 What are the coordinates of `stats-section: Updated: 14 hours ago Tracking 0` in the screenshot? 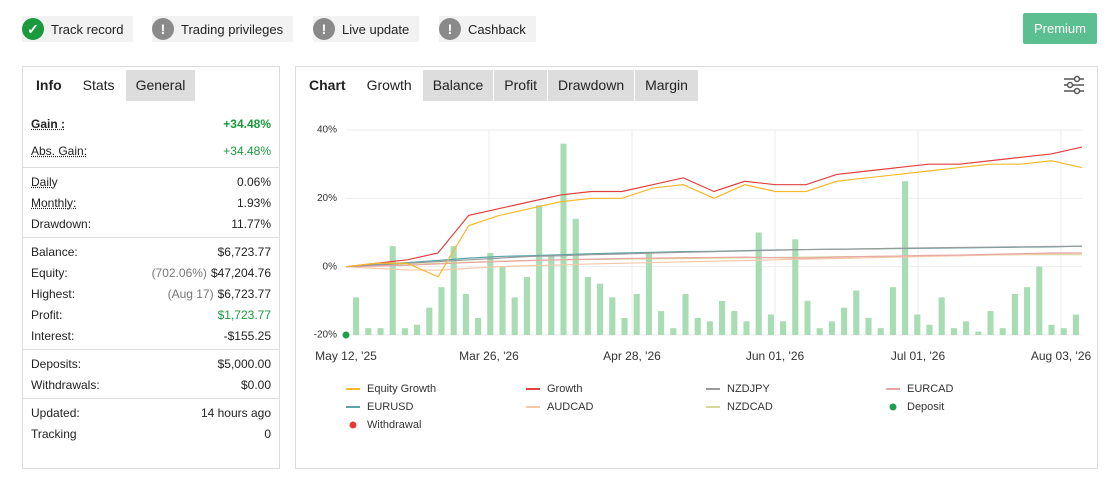 It's located at (151, 422).